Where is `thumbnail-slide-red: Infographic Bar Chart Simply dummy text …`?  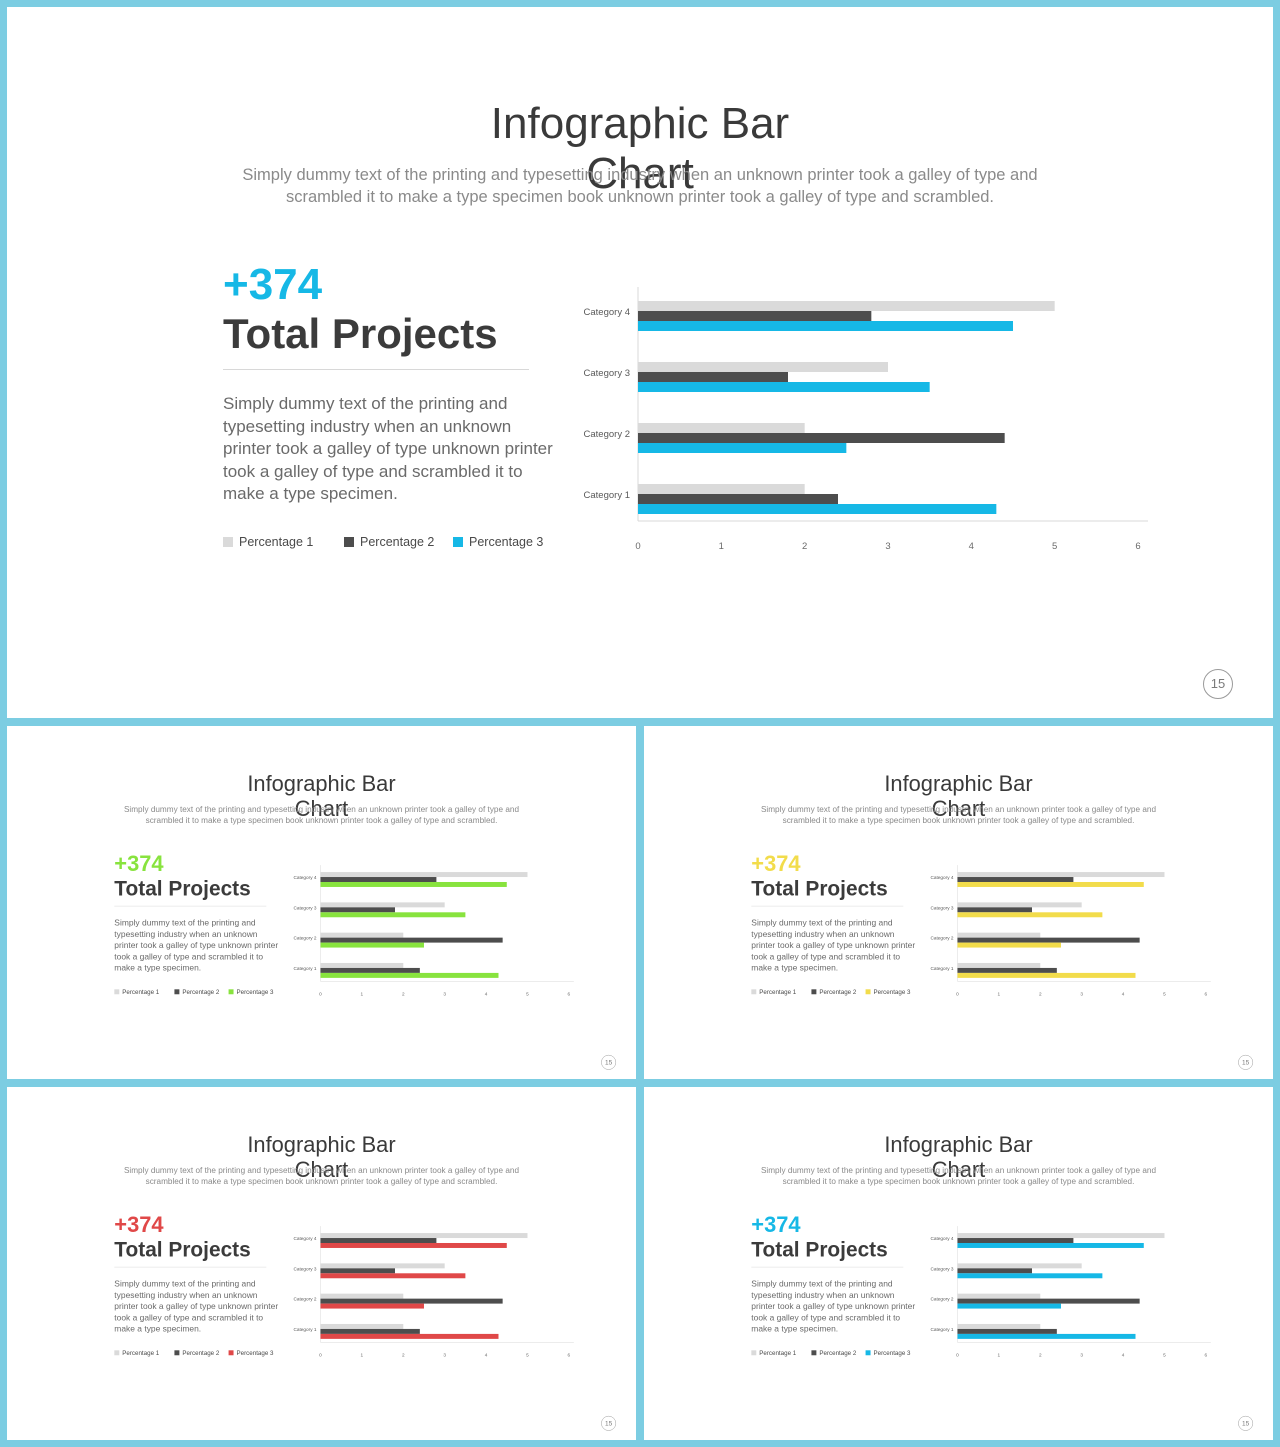 thumbnail-slide-red: Infographic Bar Chart Simply dummy text … is located at coordinates (321, 1263).